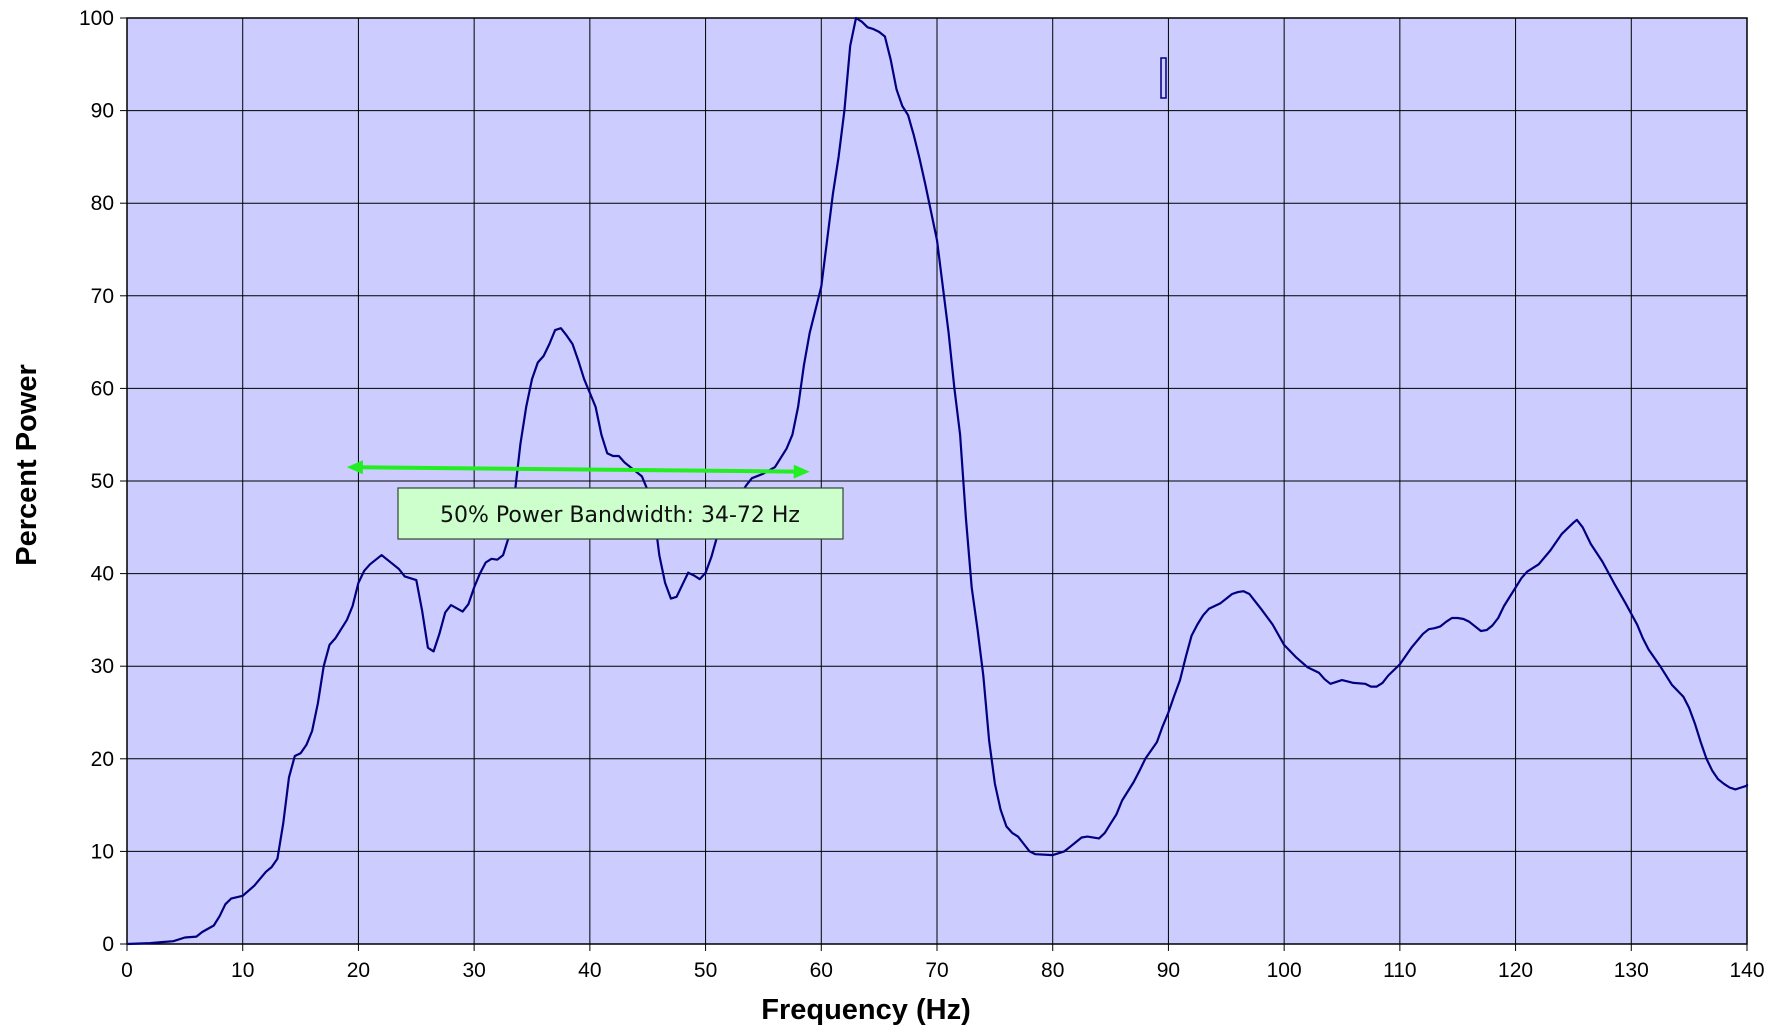 Image resolution: width=1776 pixels, height=1027 pixels. What do you see at coordinates (1631, 970) in the screenshot?
I see `x-tick-label: 130` at bounding box center [1631, 970].